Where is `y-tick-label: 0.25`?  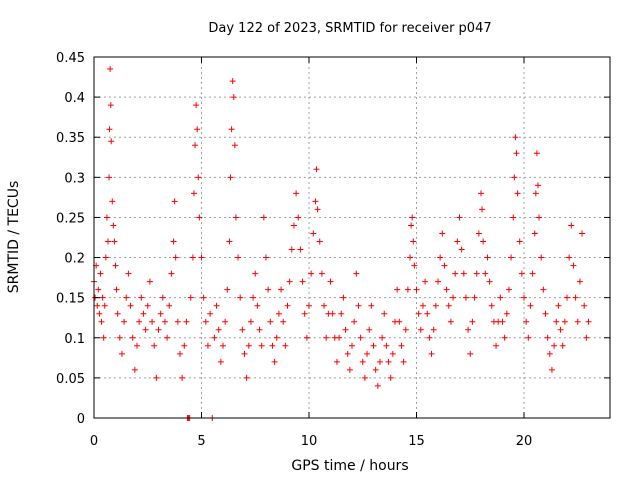
y-tick-label: 0.25 is located at coordinates (70, 218).